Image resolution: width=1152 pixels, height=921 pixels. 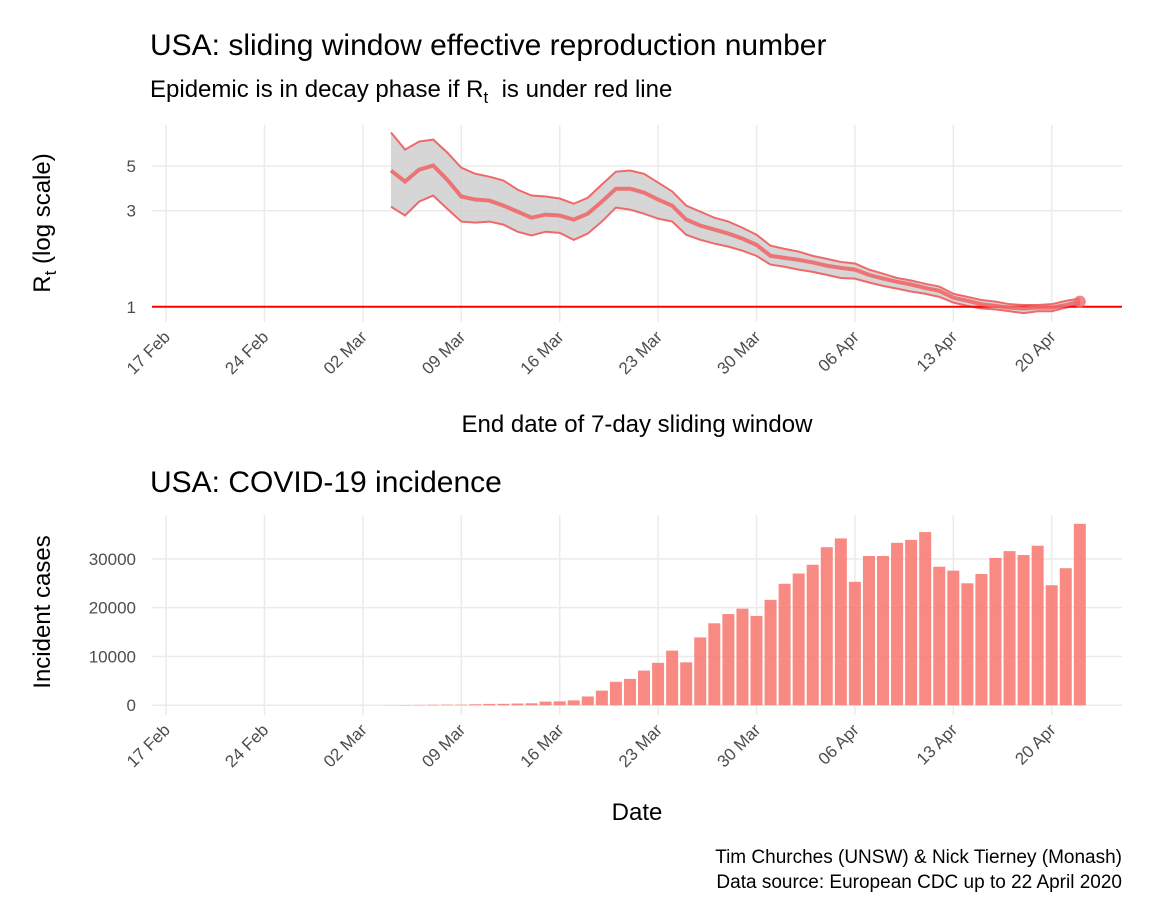 What do you see at coordinates (112, 656) in the screenshot?
I see `y-tick-label: 10000` at bounding box center [112, 656].